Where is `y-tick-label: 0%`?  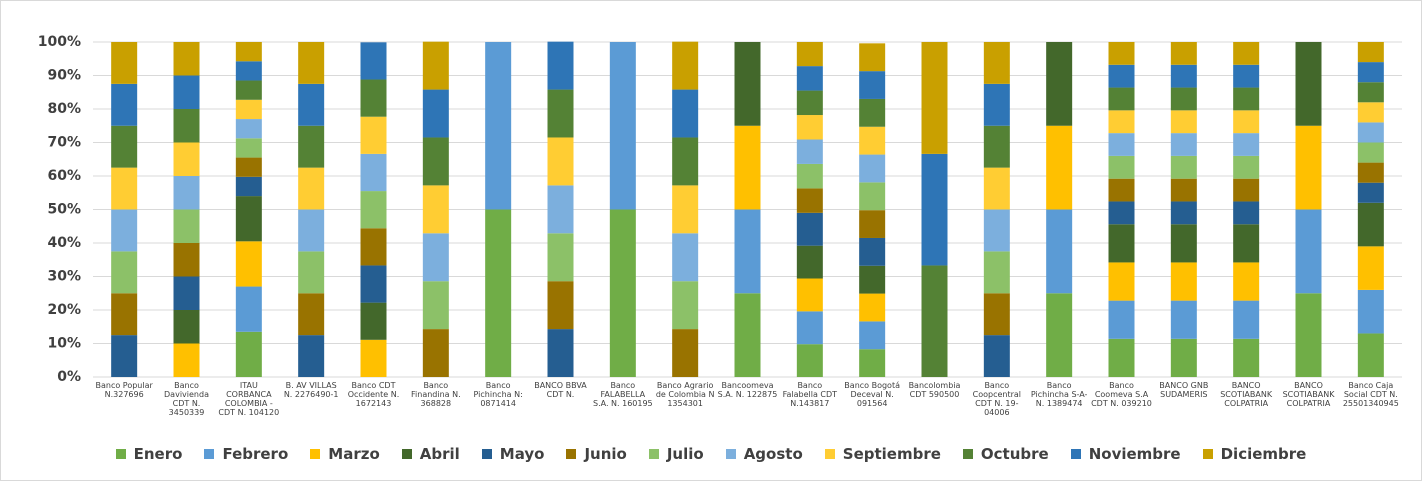
y-tick-label: 0% is located at coordinates (69, 377).